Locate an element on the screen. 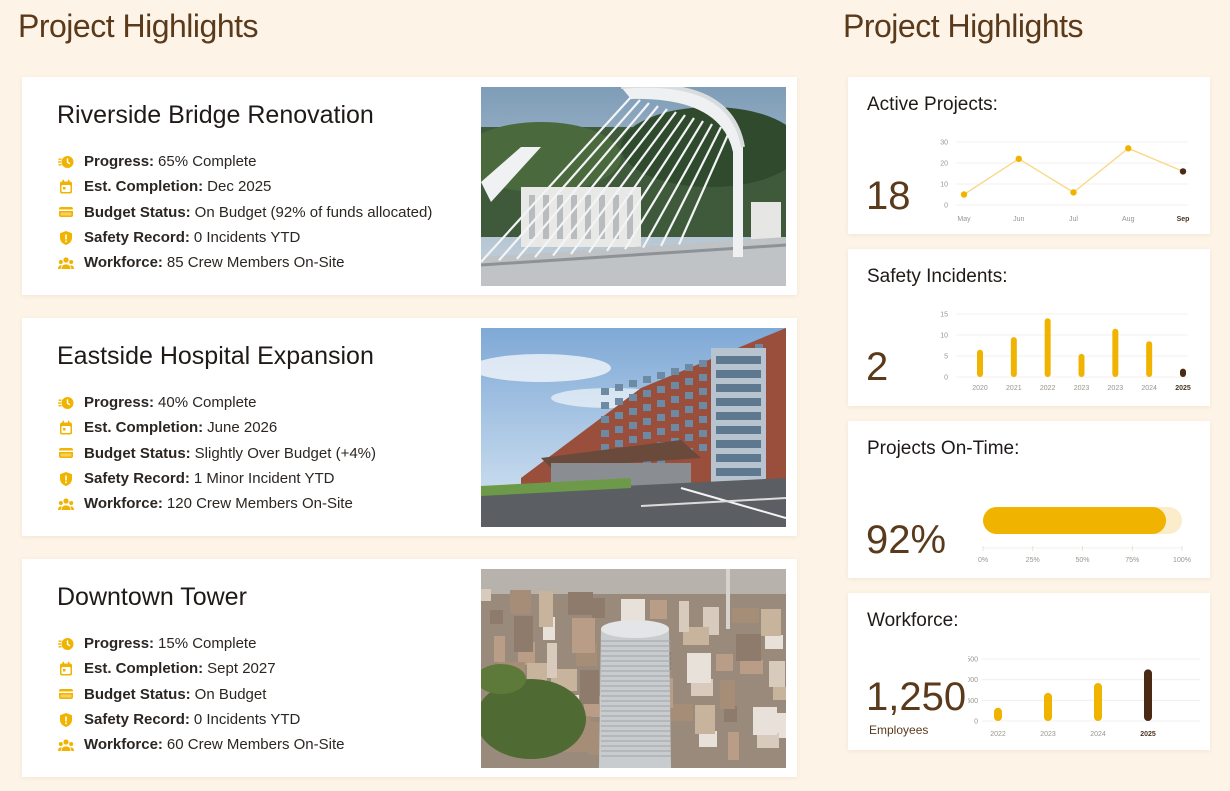 This screenshot has width=1230, height=791. project-workforce-row: Workforce: 85 Crew Members On-Site is located at coordinates (245, 262).